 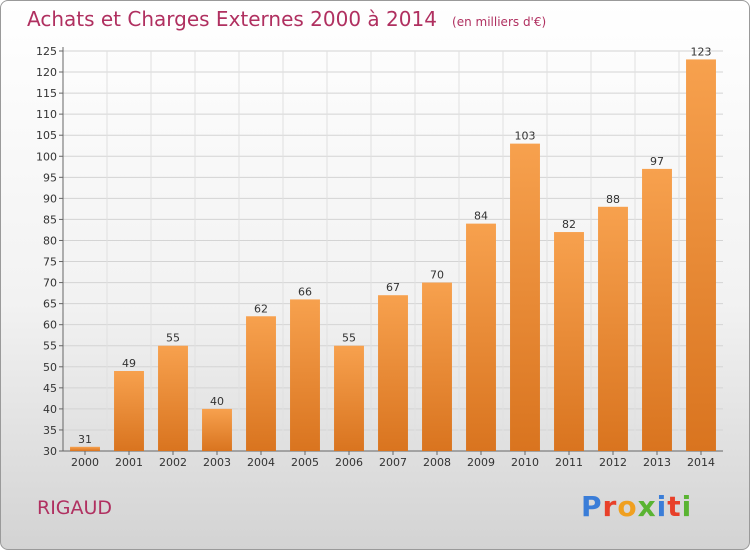 I want to click on x-tick-label-2004: 2004, so click(x=261, y=462).